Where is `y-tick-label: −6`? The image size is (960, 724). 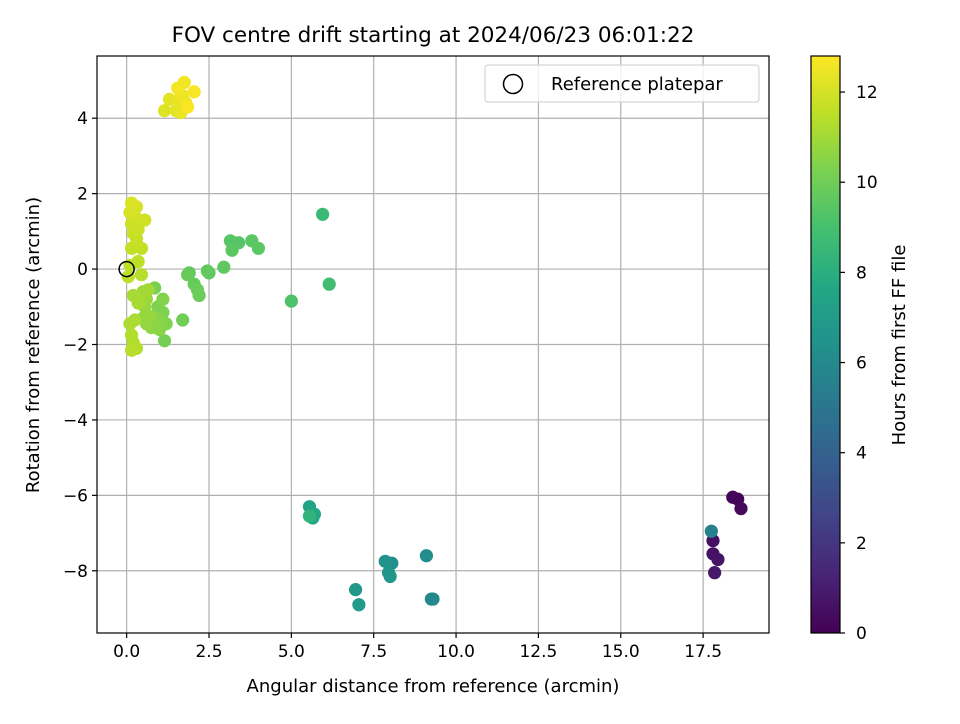 y-tick-label: −6 is located at coordinates (75, 496).